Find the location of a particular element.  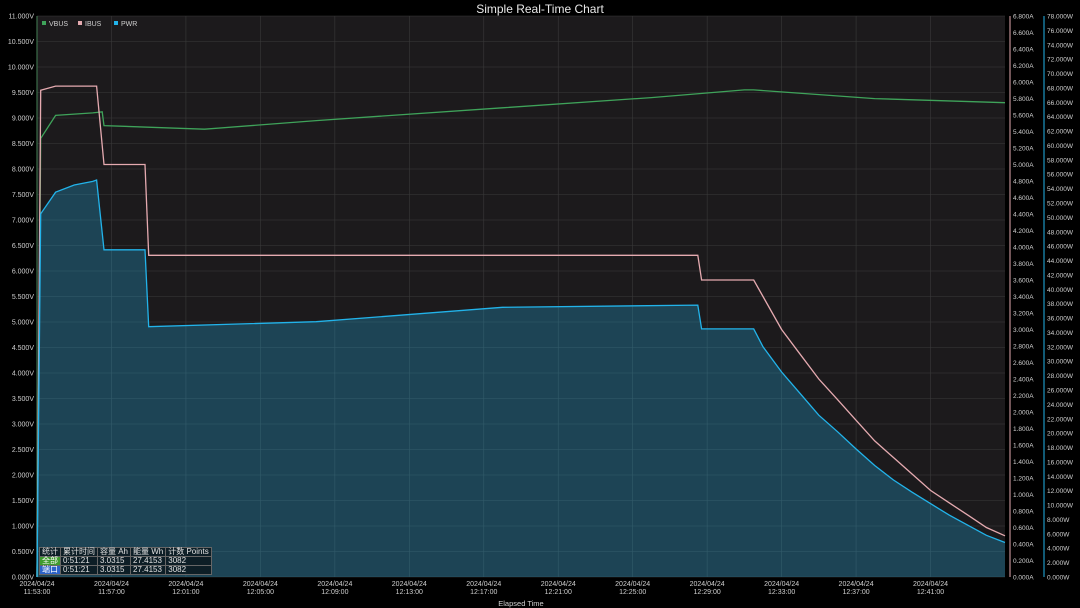

x-tick-label: 12:13:00 is located at coordinates (409, 592).